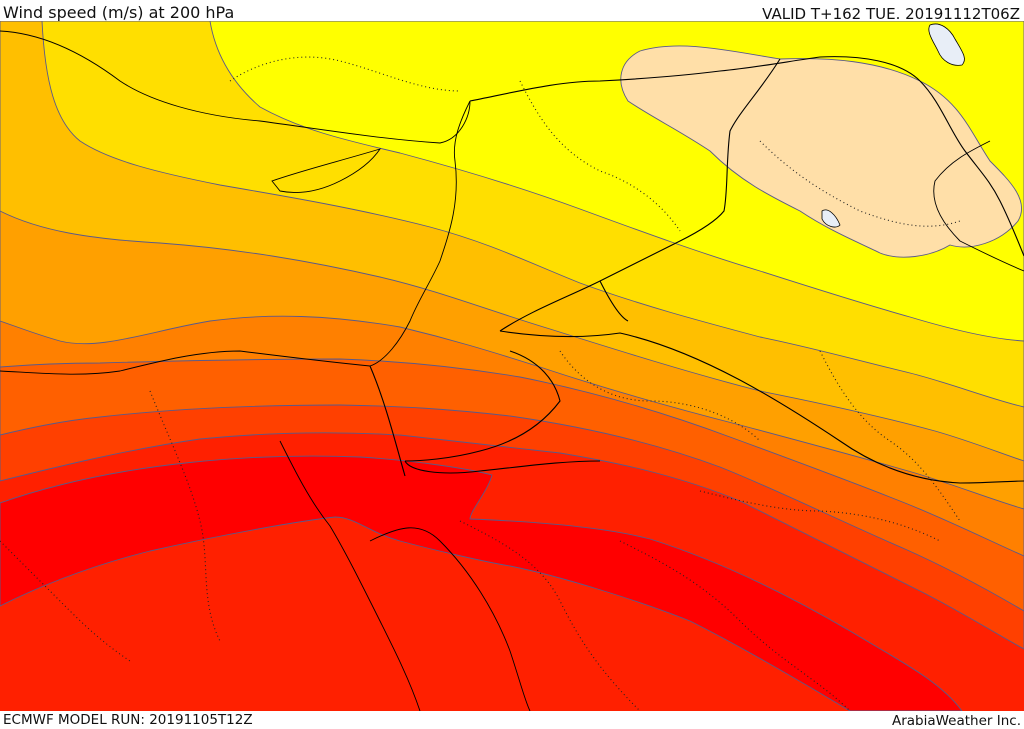 The width and height of the screenshot is (1024, 729). I want to click on wind-band-1-core, so click(821, 151).